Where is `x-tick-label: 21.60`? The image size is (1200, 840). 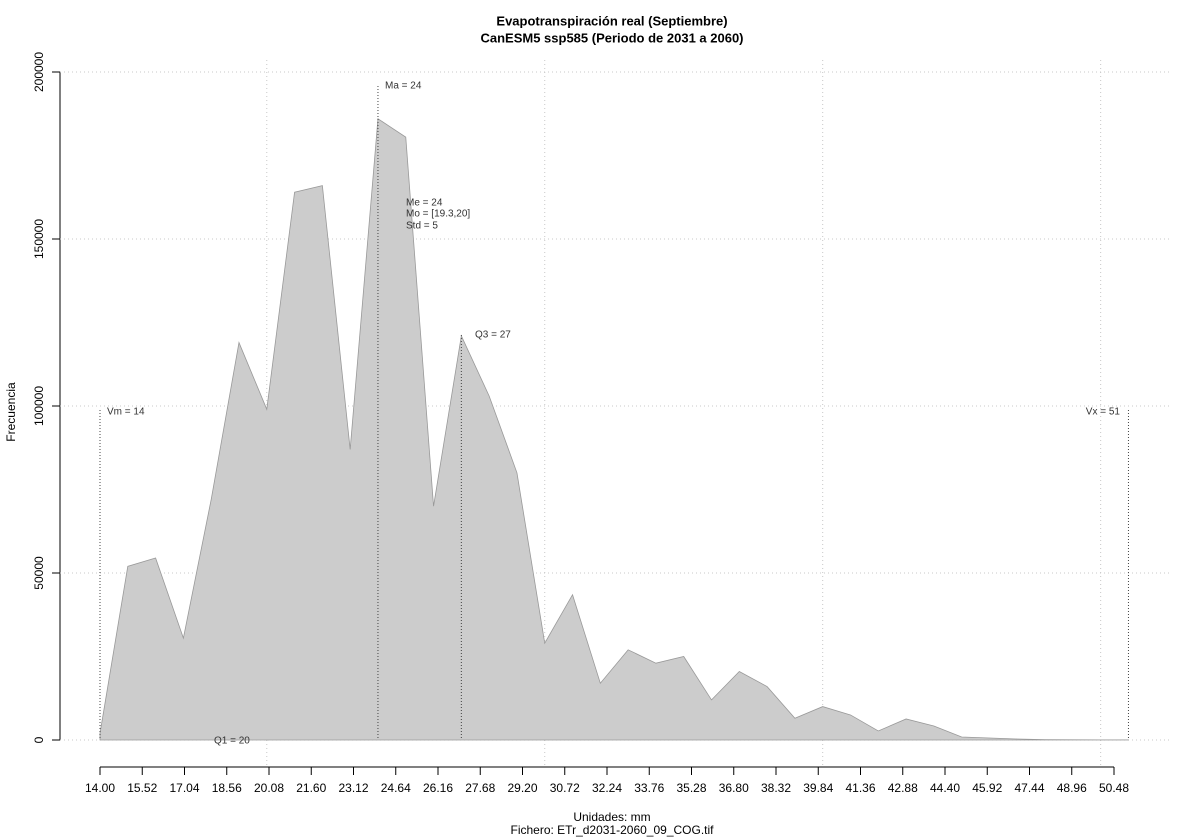 x-tick-label: 21.60 is located at coordinates (311, 788).